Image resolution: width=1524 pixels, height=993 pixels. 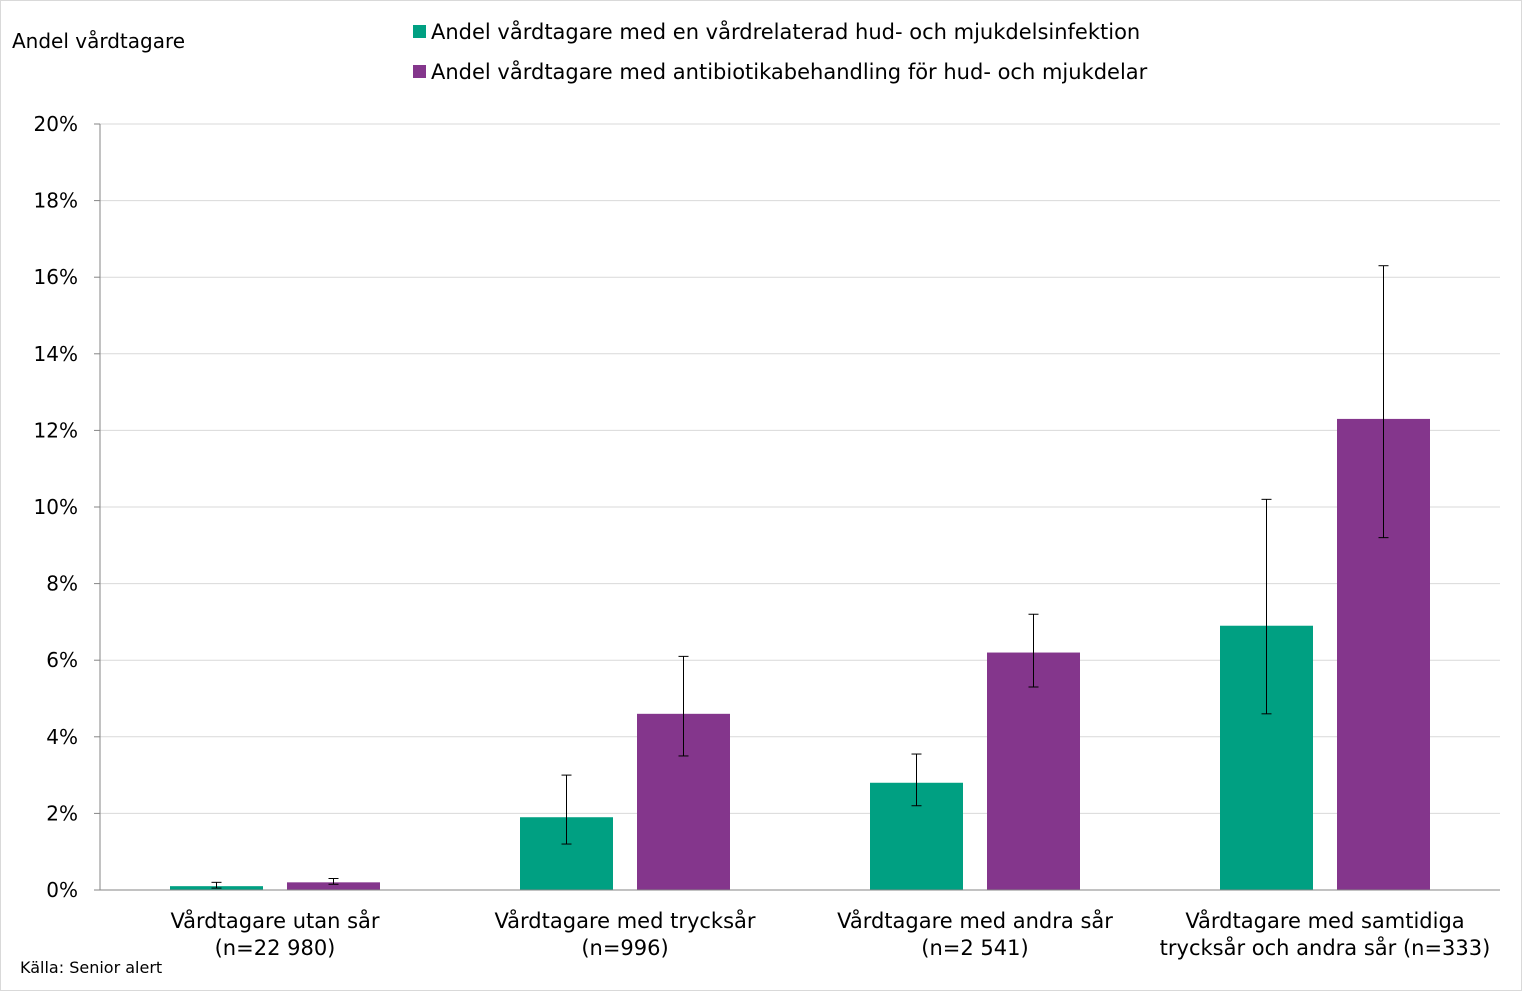 What do you see at coordinates (62, 813) in the screenshot?
I see `y-tick-label: 2%` at bounding box center [62, 813].